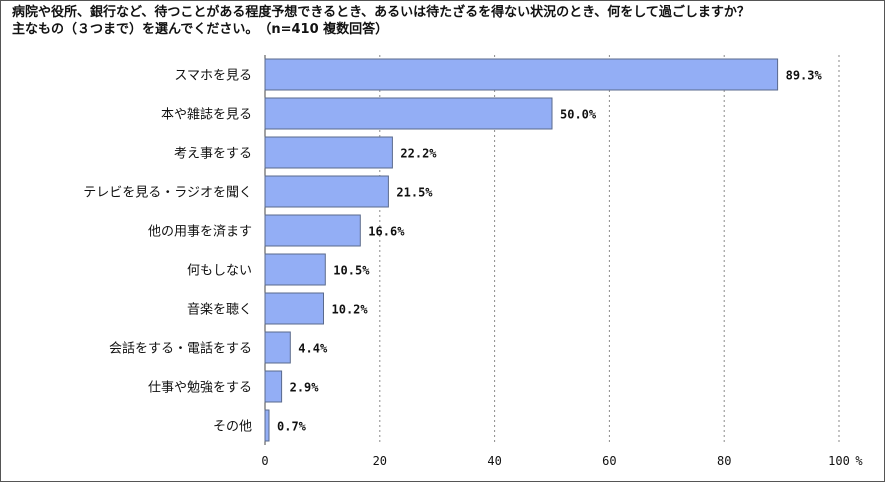 The height and width of the screenshot is (482, 885). What do you see at coordinates (219, 271) in the screenshot?
I see `category-label-5: 何もしない` at bounding box center [219, 271].